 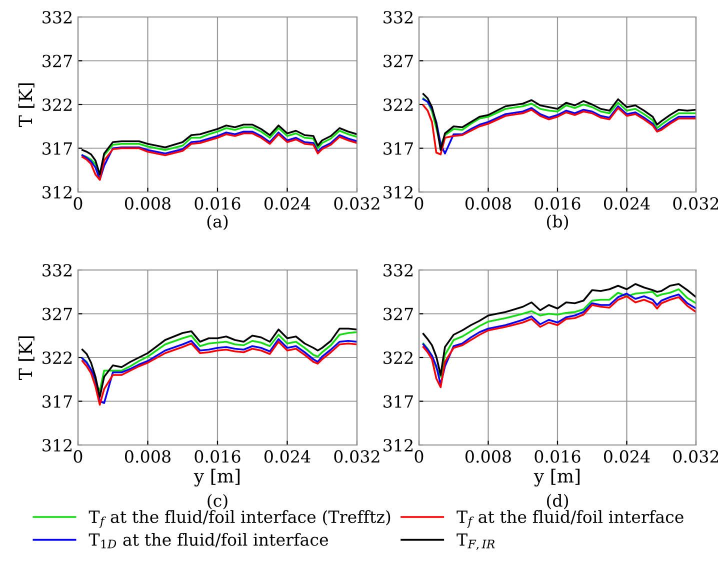 I want to click on legend-label: T$_{f}$ at the fluid/foil interface (Trefftz), so click(x=239, y=519).